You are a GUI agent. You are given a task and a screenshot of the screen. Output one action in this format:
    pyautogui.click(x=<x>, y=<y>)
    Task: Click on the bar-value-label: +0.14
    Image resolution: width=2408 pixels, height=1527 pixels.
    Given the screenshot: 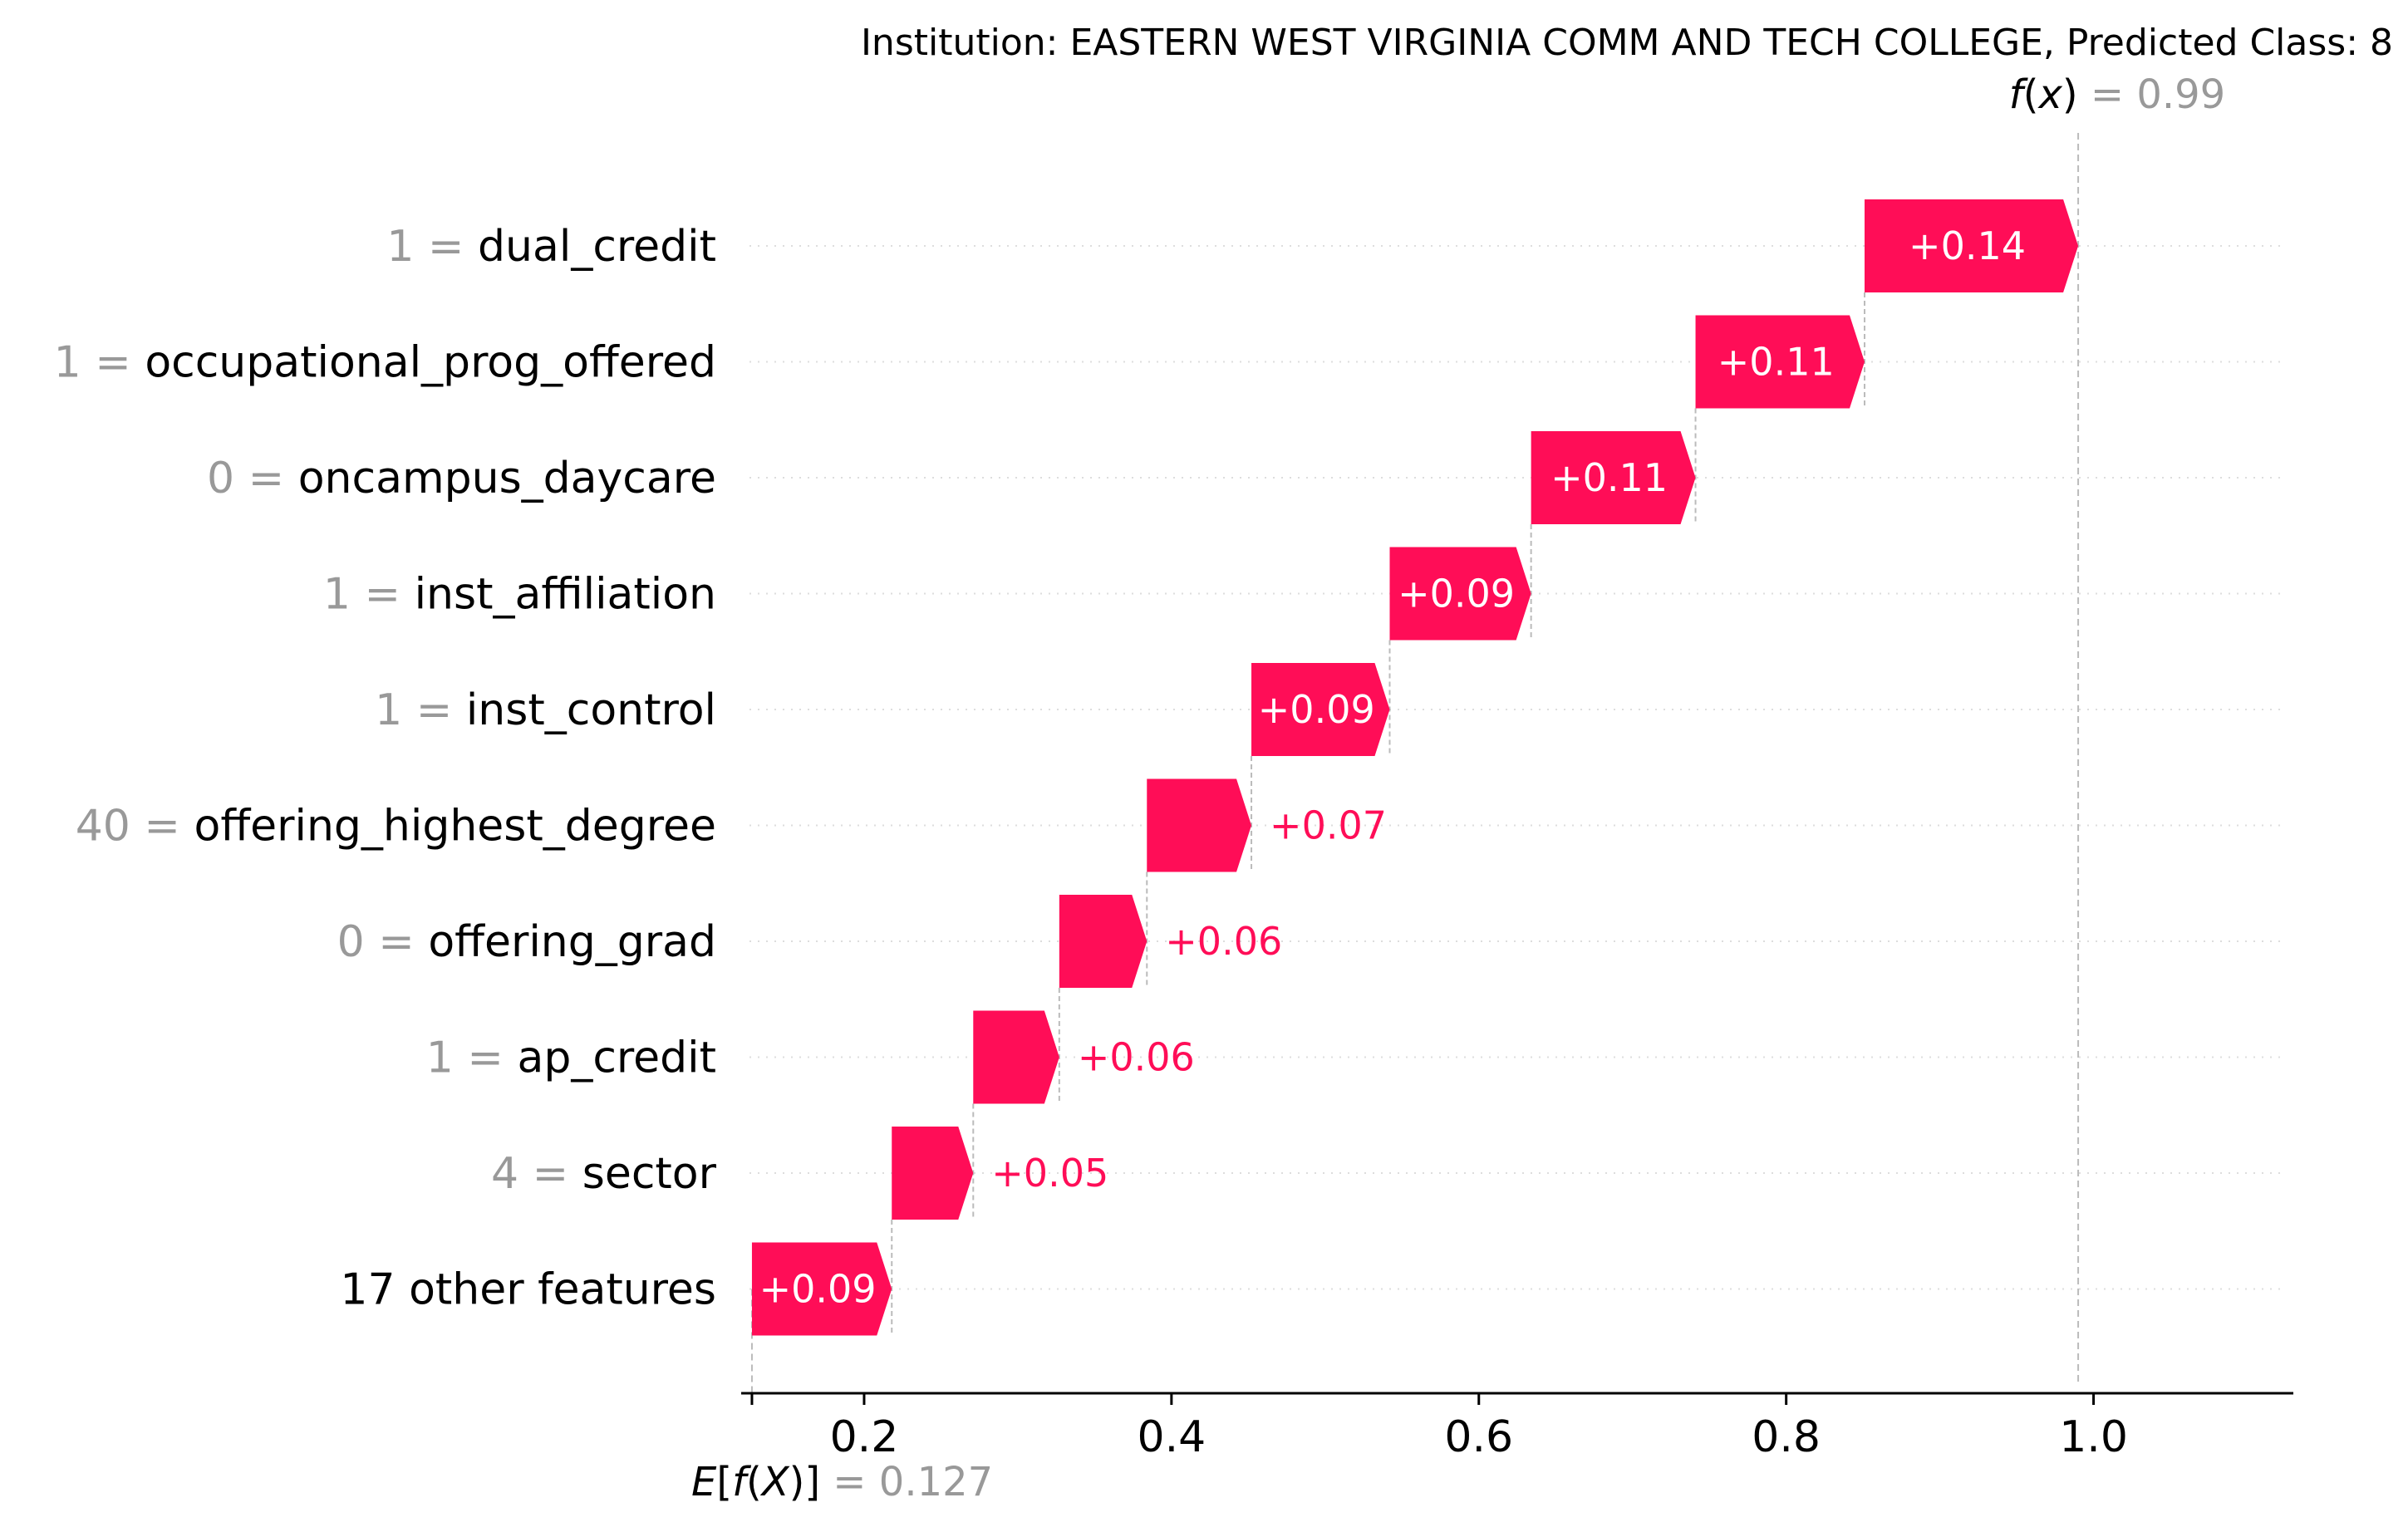 What is the action you would take?
    pyautogui.click(x=1967, y=245)
    